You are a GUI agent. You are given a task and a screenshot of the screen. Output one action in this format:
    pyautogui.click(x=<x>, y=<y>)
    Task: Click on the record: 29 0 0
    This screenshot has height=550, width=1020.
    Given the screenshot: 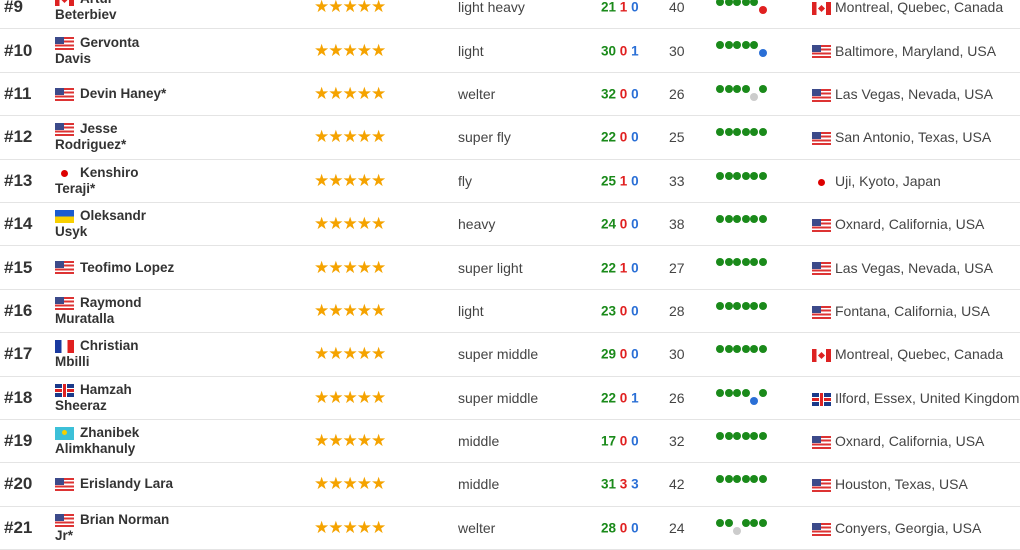 What is the action you would take?
    pyautogui.click(x=620, y=354)
    